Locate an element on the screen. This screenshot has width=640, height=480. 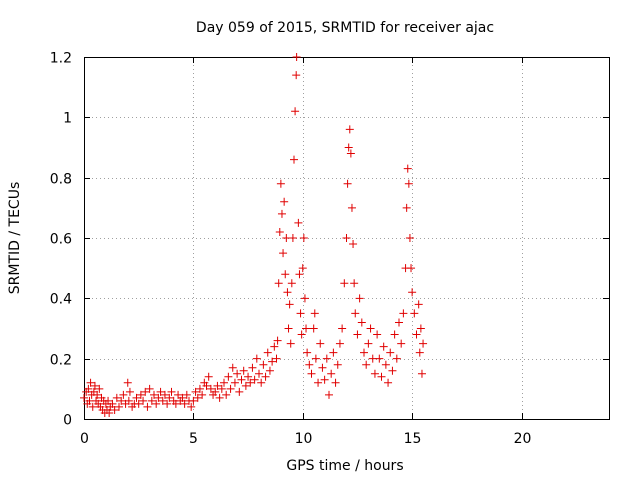
y-tick-label: 0.6 is located at coordinates (61, 240).